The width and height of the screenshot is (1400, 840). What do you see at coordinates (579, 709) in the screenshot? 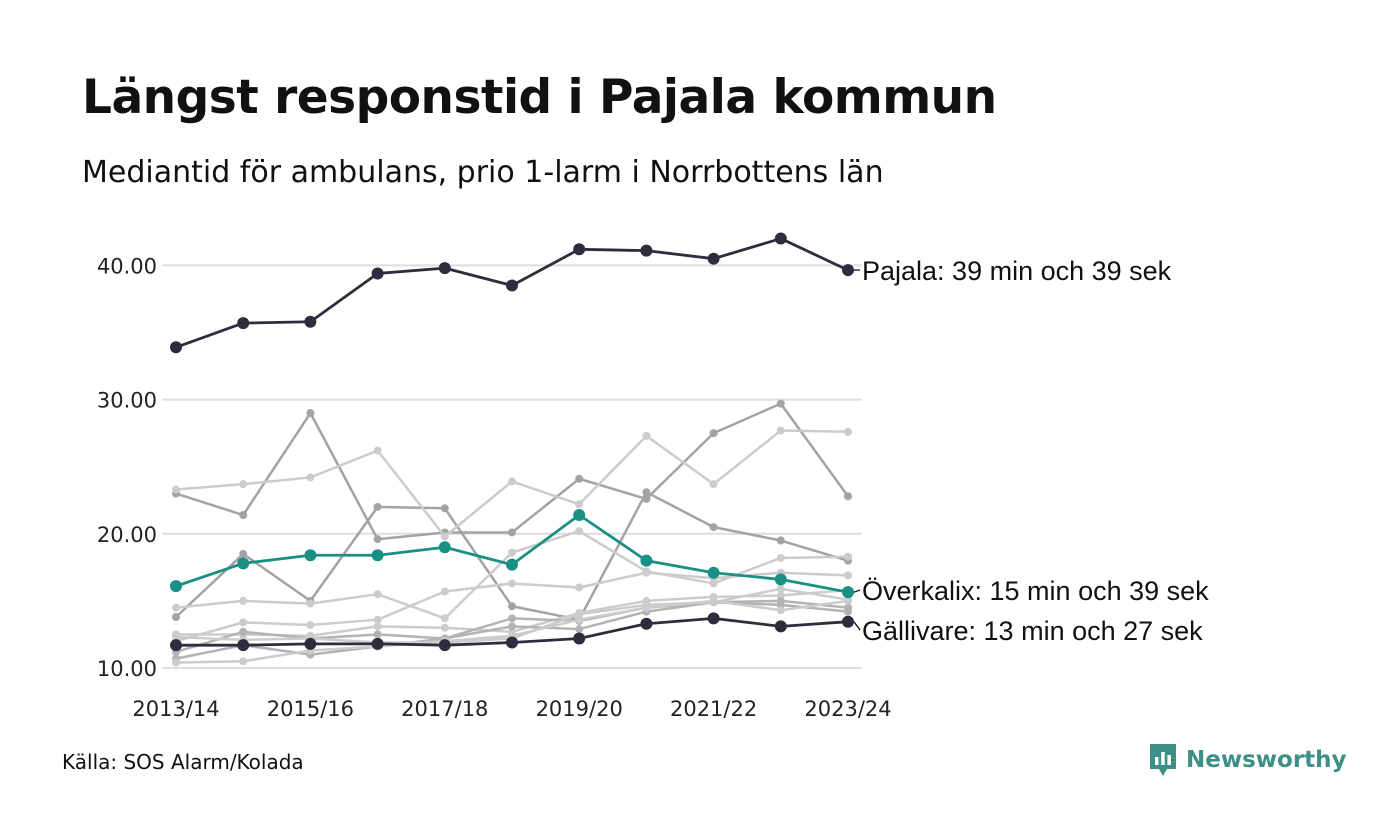
I see `x-tick-label: 2019/20` at bounding box center [579, 709].